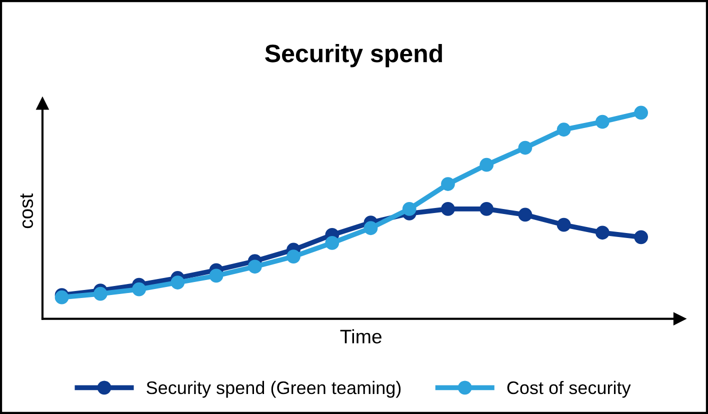  I want to click on x-axis-title: Time, so click(361, 336).